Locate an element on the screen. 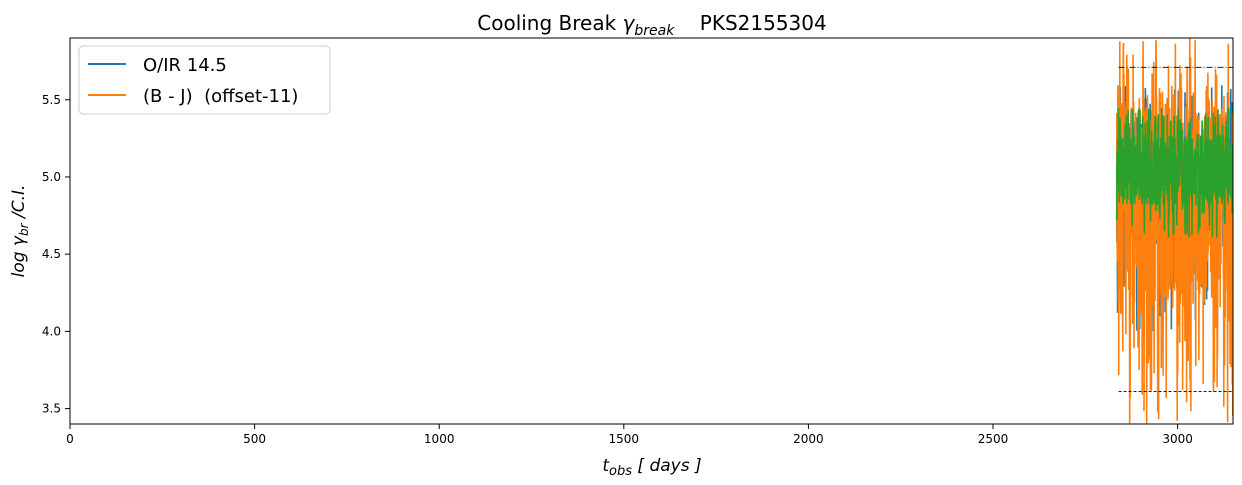 The height and width of the screenshot is (485, 1242). x-axis-label-units: [ days ] is located at coordinates (667, 466).